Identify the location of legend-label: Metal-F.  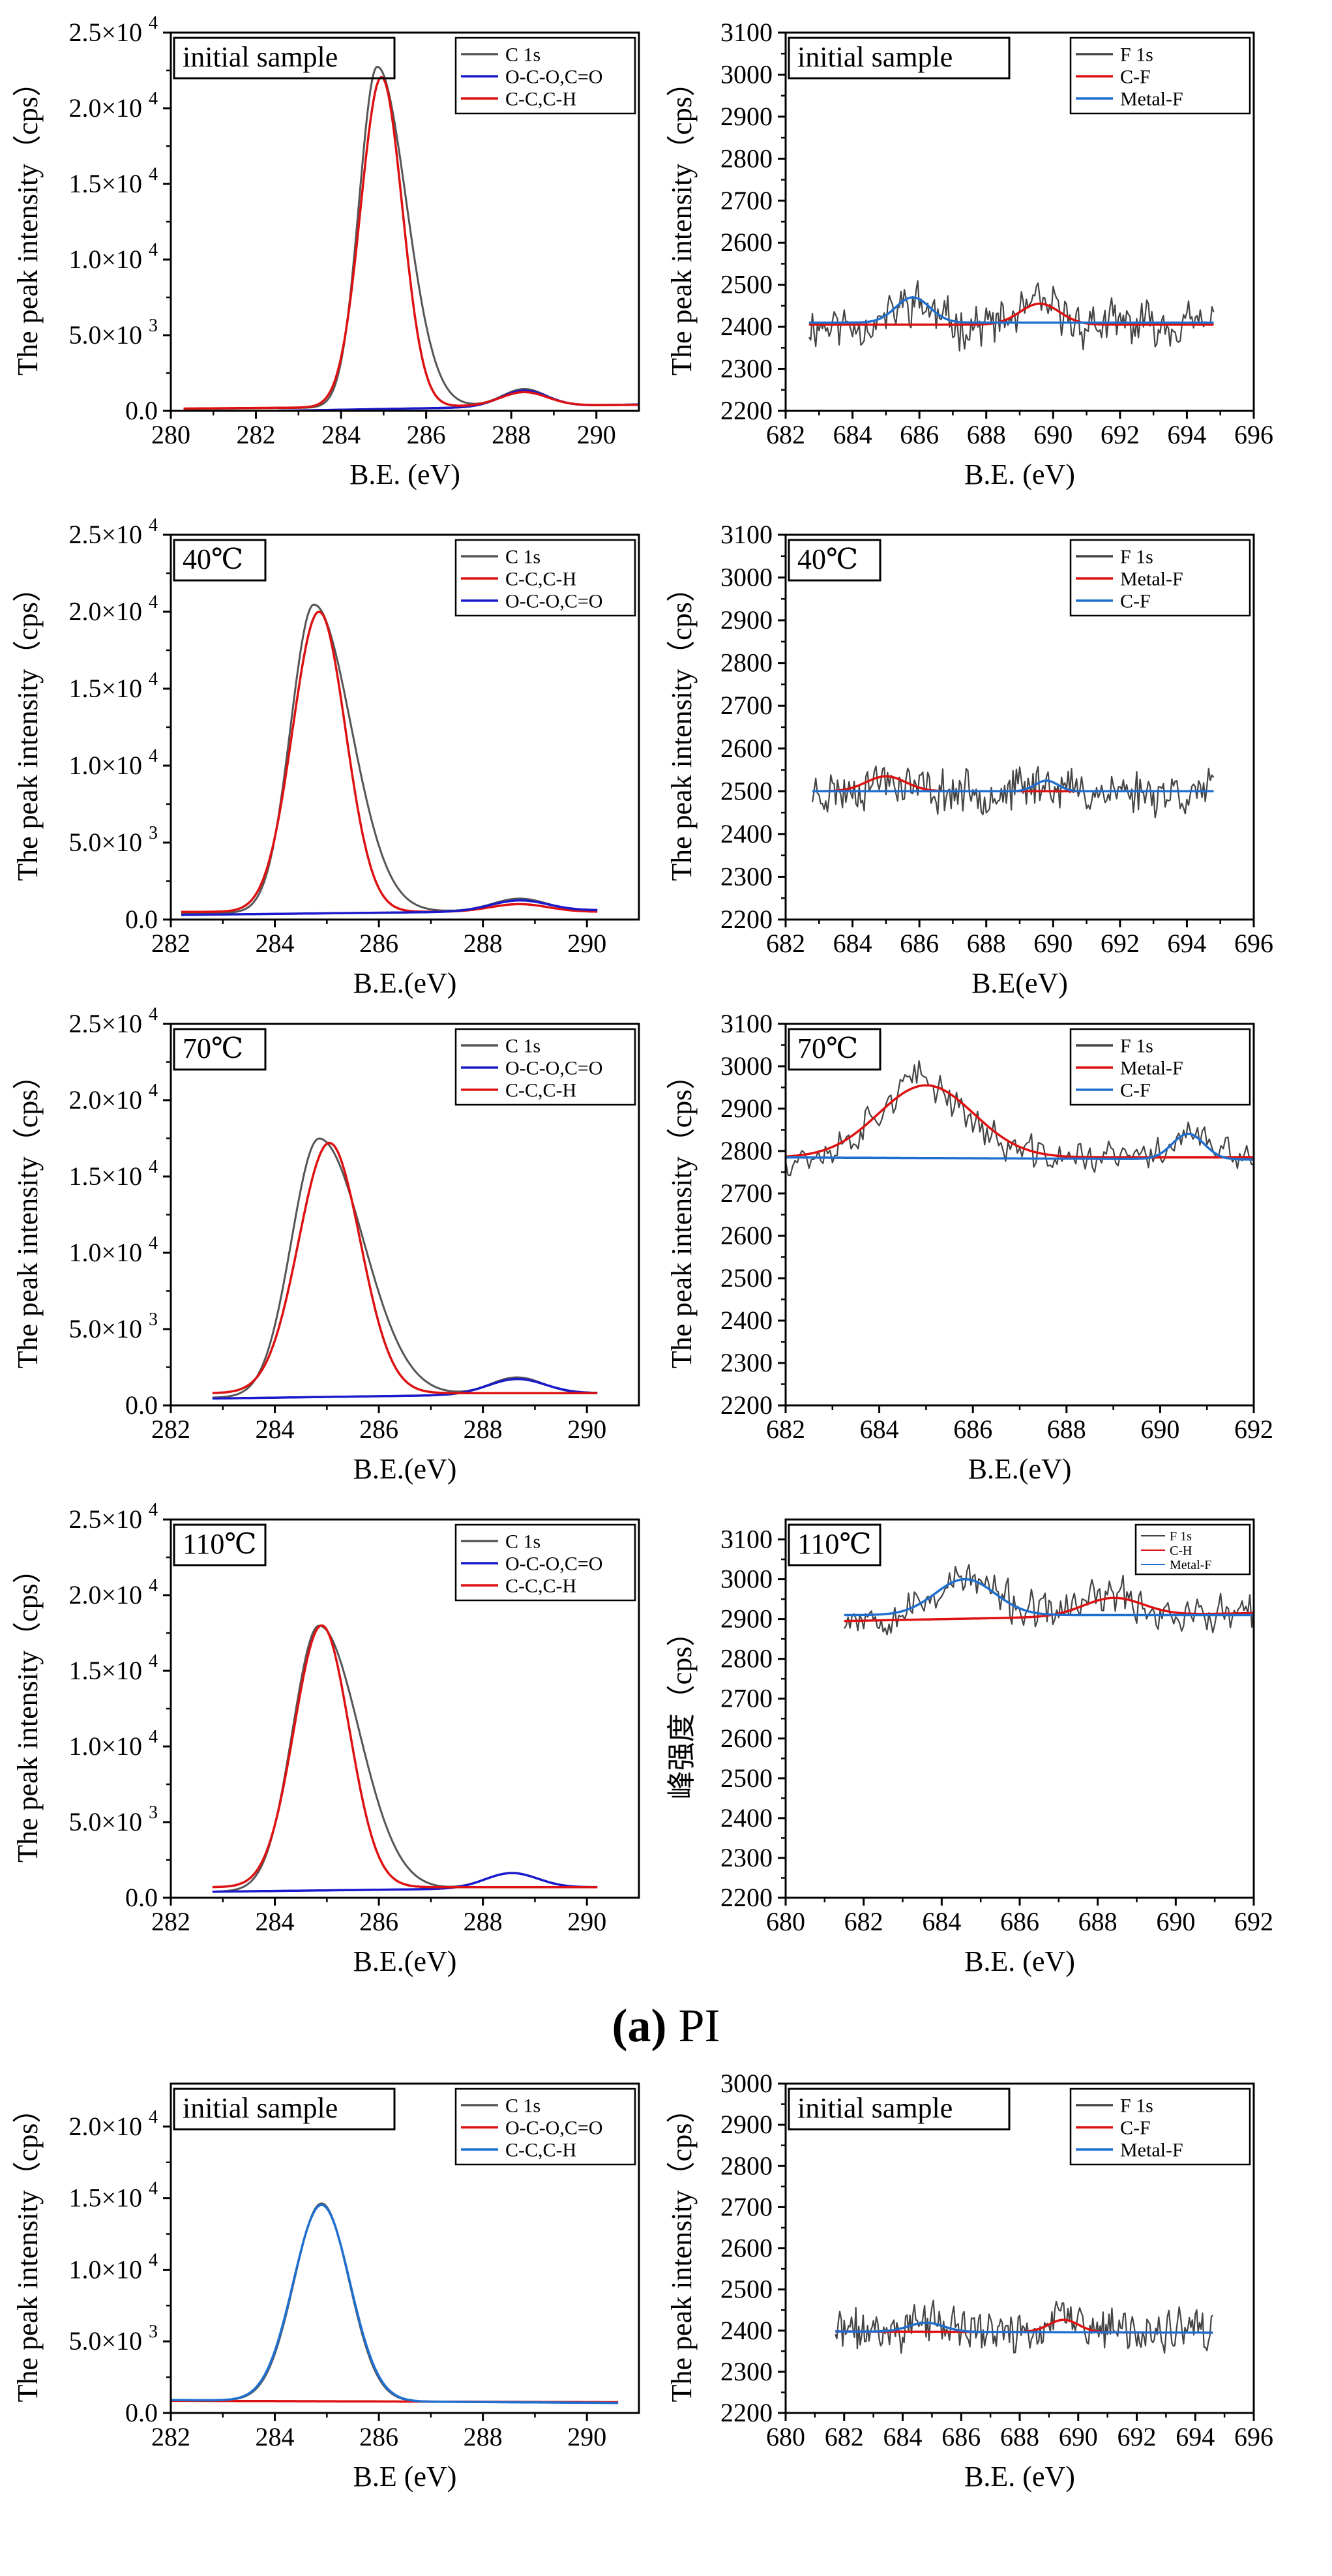
(1151, 579).